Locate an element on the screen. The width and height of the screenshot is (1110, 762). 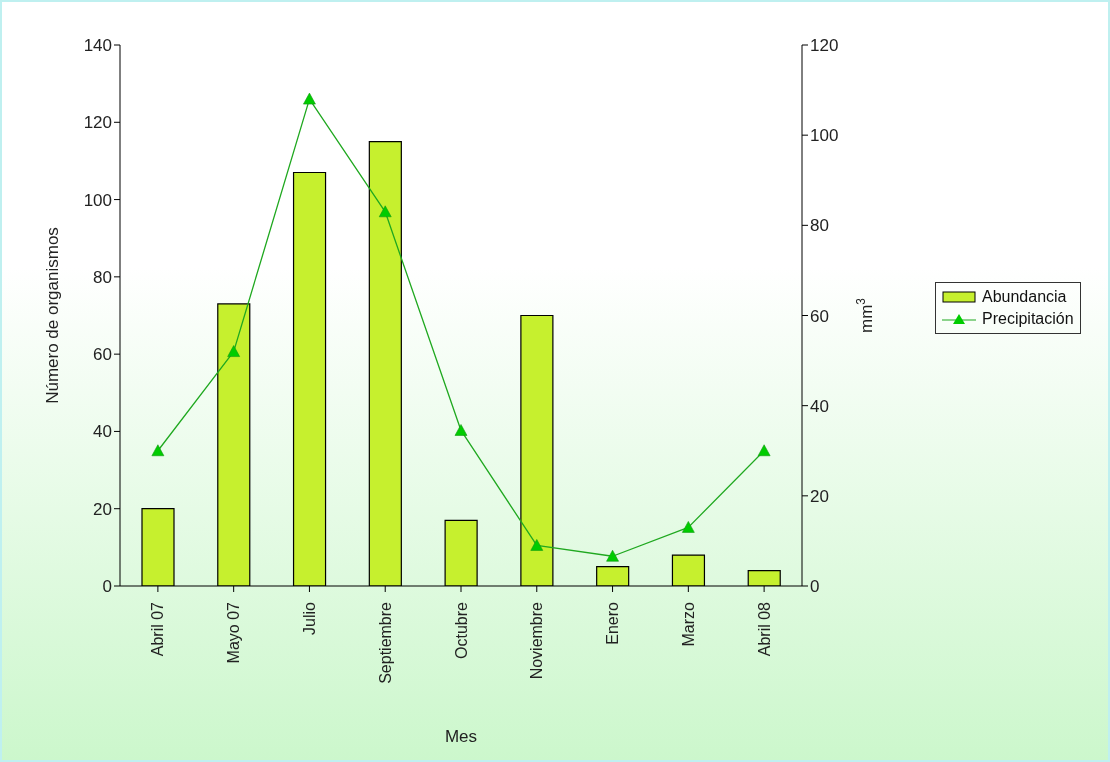
y2-tick-label: 20 is located at coordinates (819, 496).